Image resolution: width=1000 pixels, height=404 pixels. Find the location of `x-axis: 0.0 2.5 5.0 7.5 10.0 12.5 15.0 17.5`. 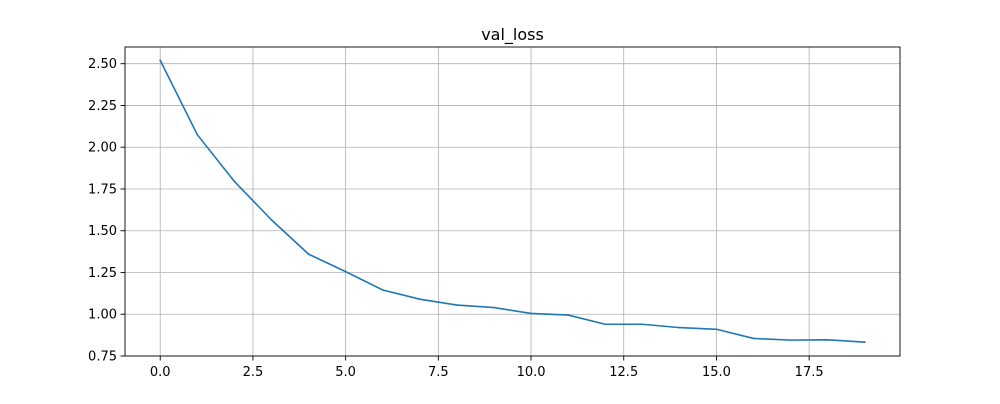

x-axis: 0.0 2.5 5.0 7.5 10.0 12.5 15.0 17.5 is located at coordinates (487, 368).